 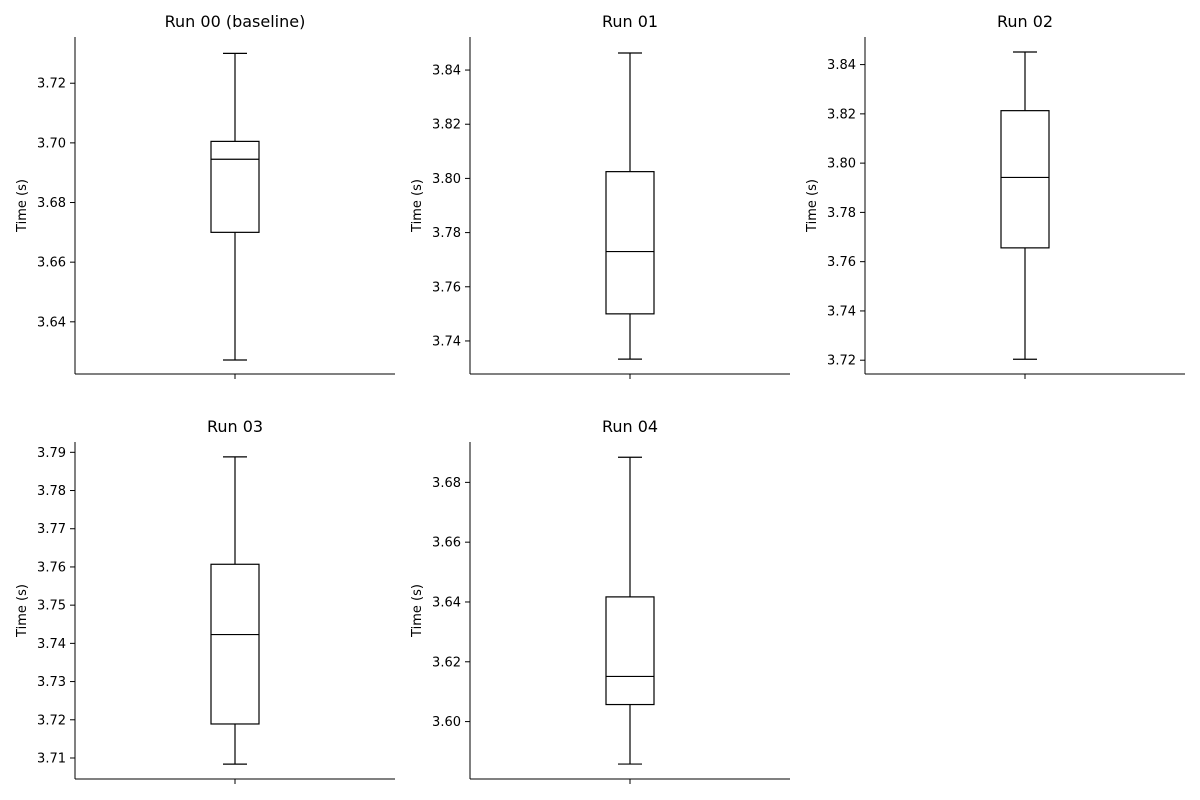 What do you see at coordinates (51, 606) in the screenshot?
I see `y-tick-label: 3.75` at bounding box center [51, 606].